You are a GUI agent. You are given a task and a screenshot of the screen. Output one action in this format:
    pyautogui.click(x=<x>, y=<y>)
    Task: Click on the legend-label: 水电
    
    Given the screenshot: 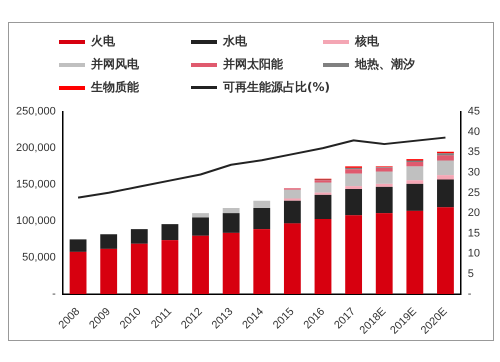 What is the action you would take?
    pyautogui.click(x=235, y=41)
    